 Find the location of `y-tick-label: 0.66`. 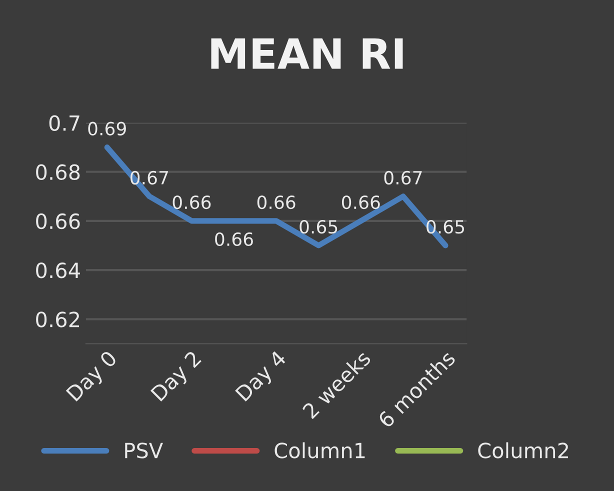

y-tick-label: 0.66 is located at coordinates (58, 221).